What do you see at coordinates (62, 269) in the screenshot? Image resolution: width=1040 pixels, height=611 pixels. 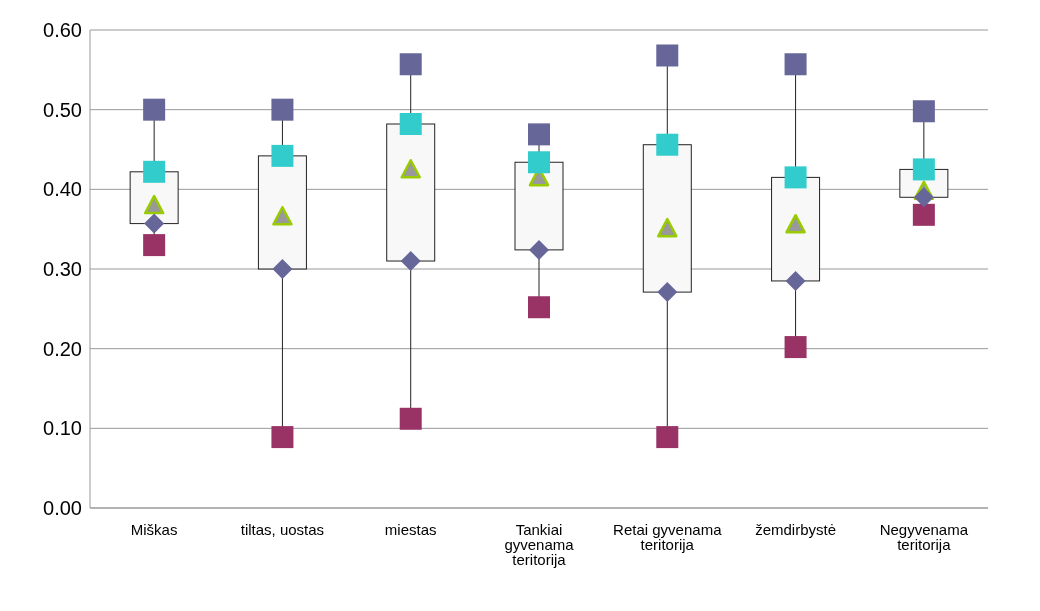 I see `y-tick-label: 0.30` at bounding box center [62, 269].